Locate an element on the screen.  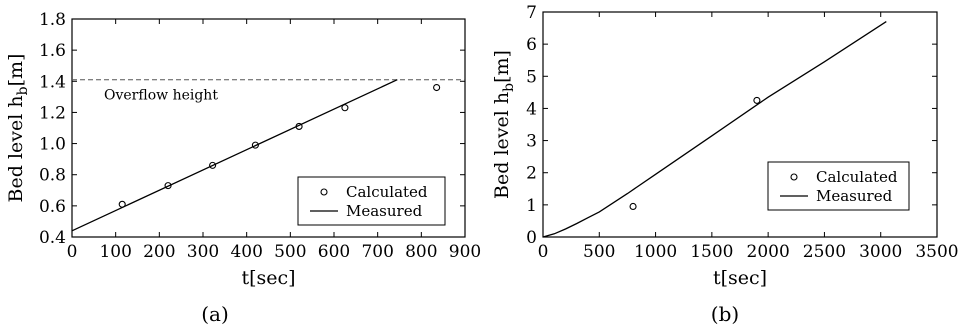
x-tick-label: 100 is located at coordinates (115, 252).